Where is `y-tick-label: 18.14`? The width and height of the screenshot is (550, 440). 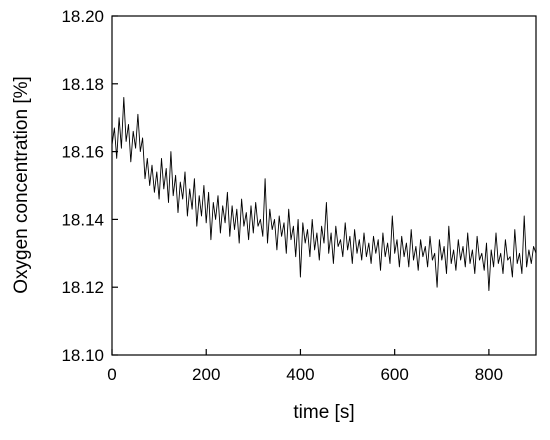 y-tick-label: 18.14 is located at coordinates (82, 219).